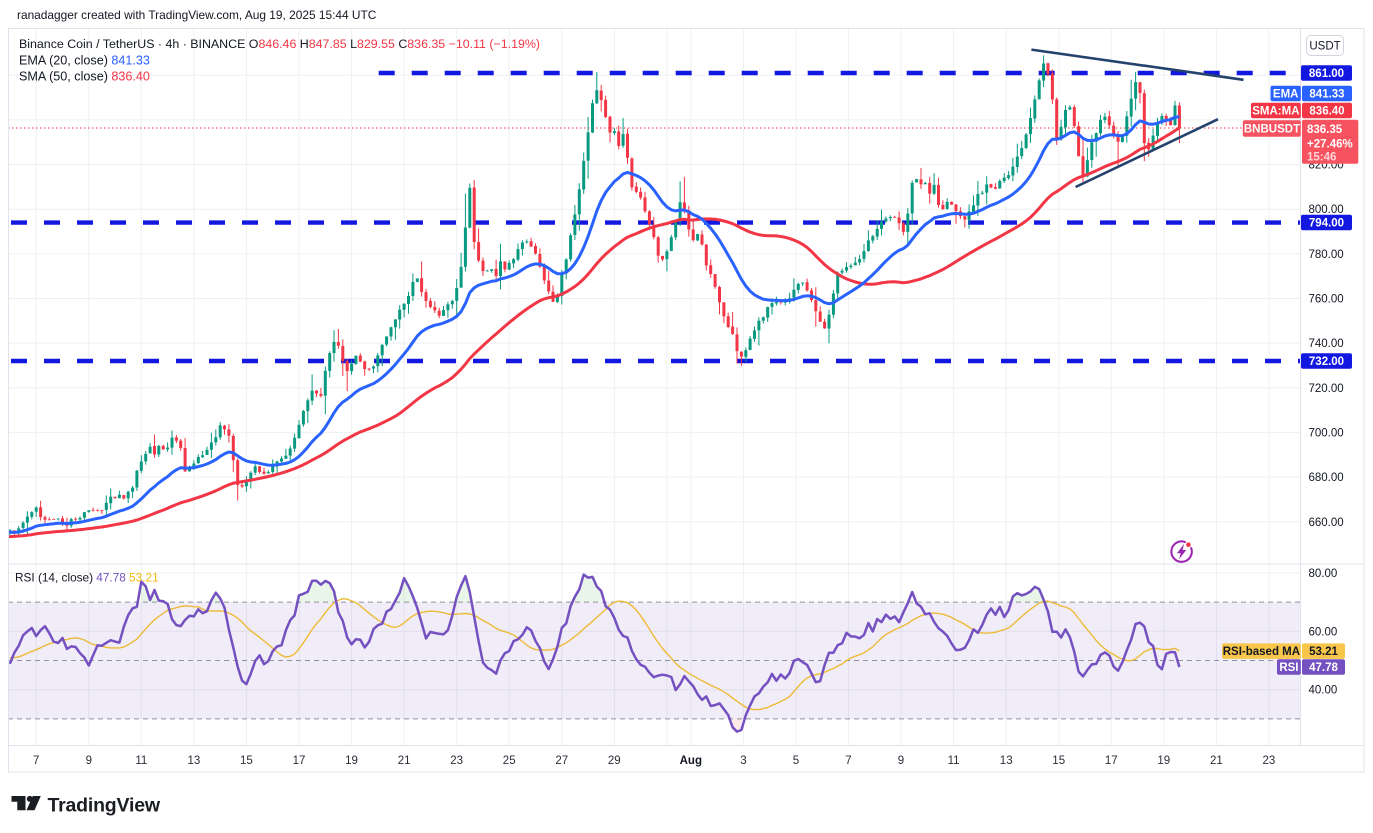  What do you see at coordinates (1286, 95) in the screenshot?
I see `svg-text: EMA` at bounding box center [1286, 95].